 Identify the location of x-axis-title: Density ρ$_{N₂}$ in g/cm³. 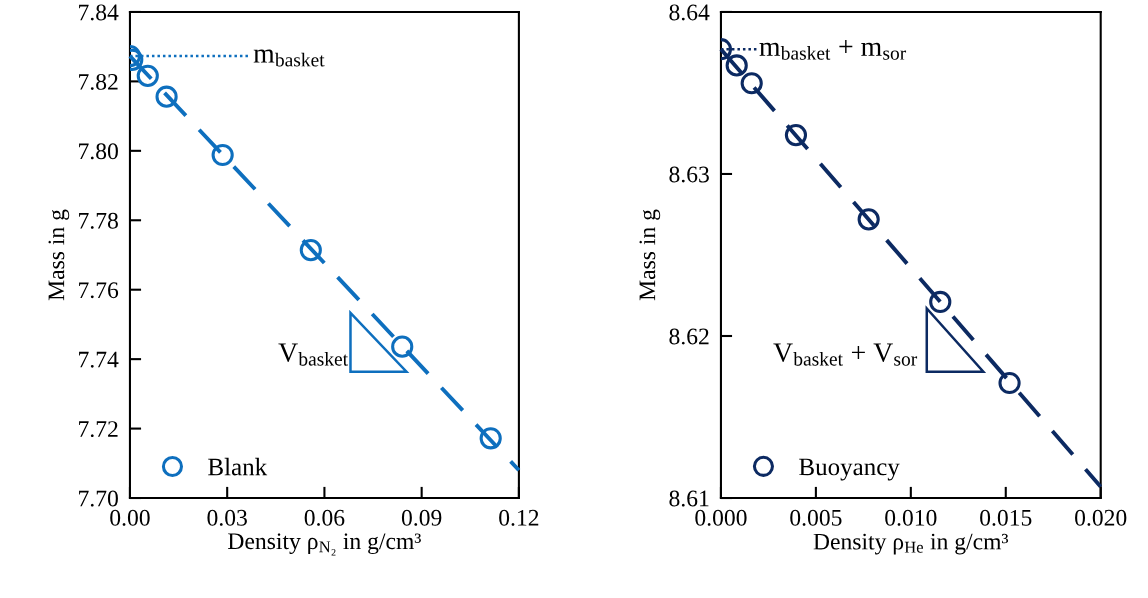
(324, 544).